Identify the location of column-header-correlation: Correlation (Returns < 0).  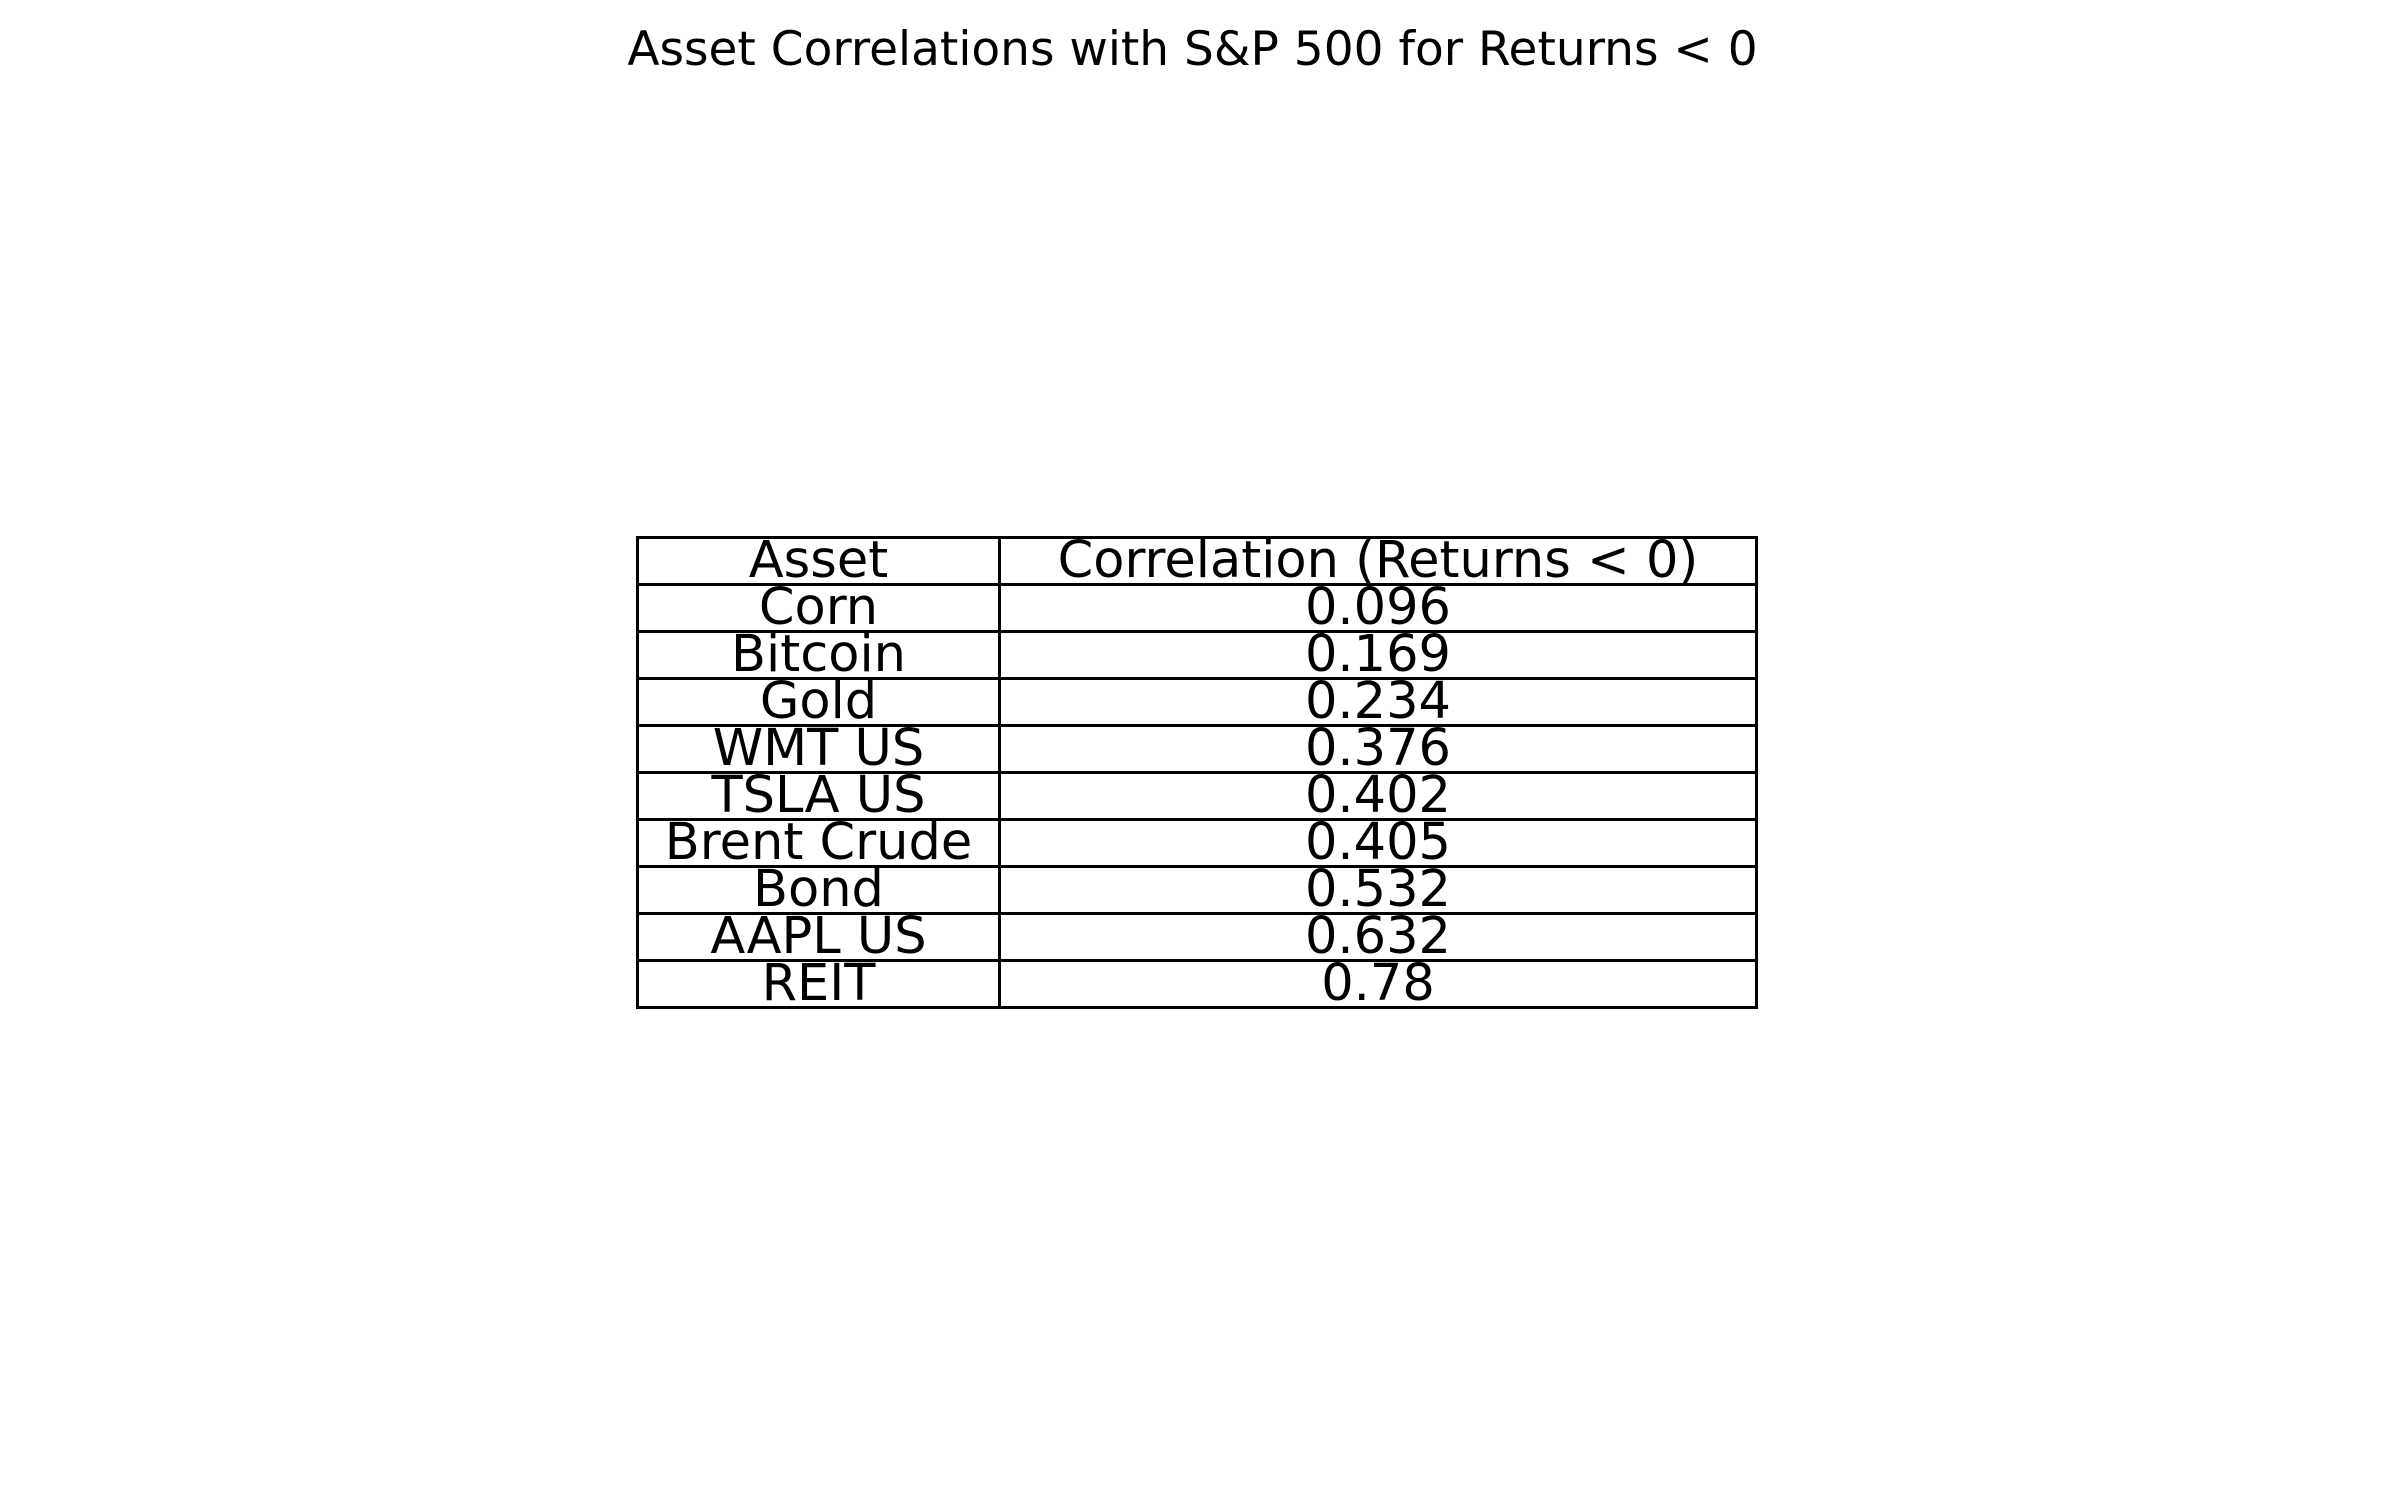
(1378, 561).